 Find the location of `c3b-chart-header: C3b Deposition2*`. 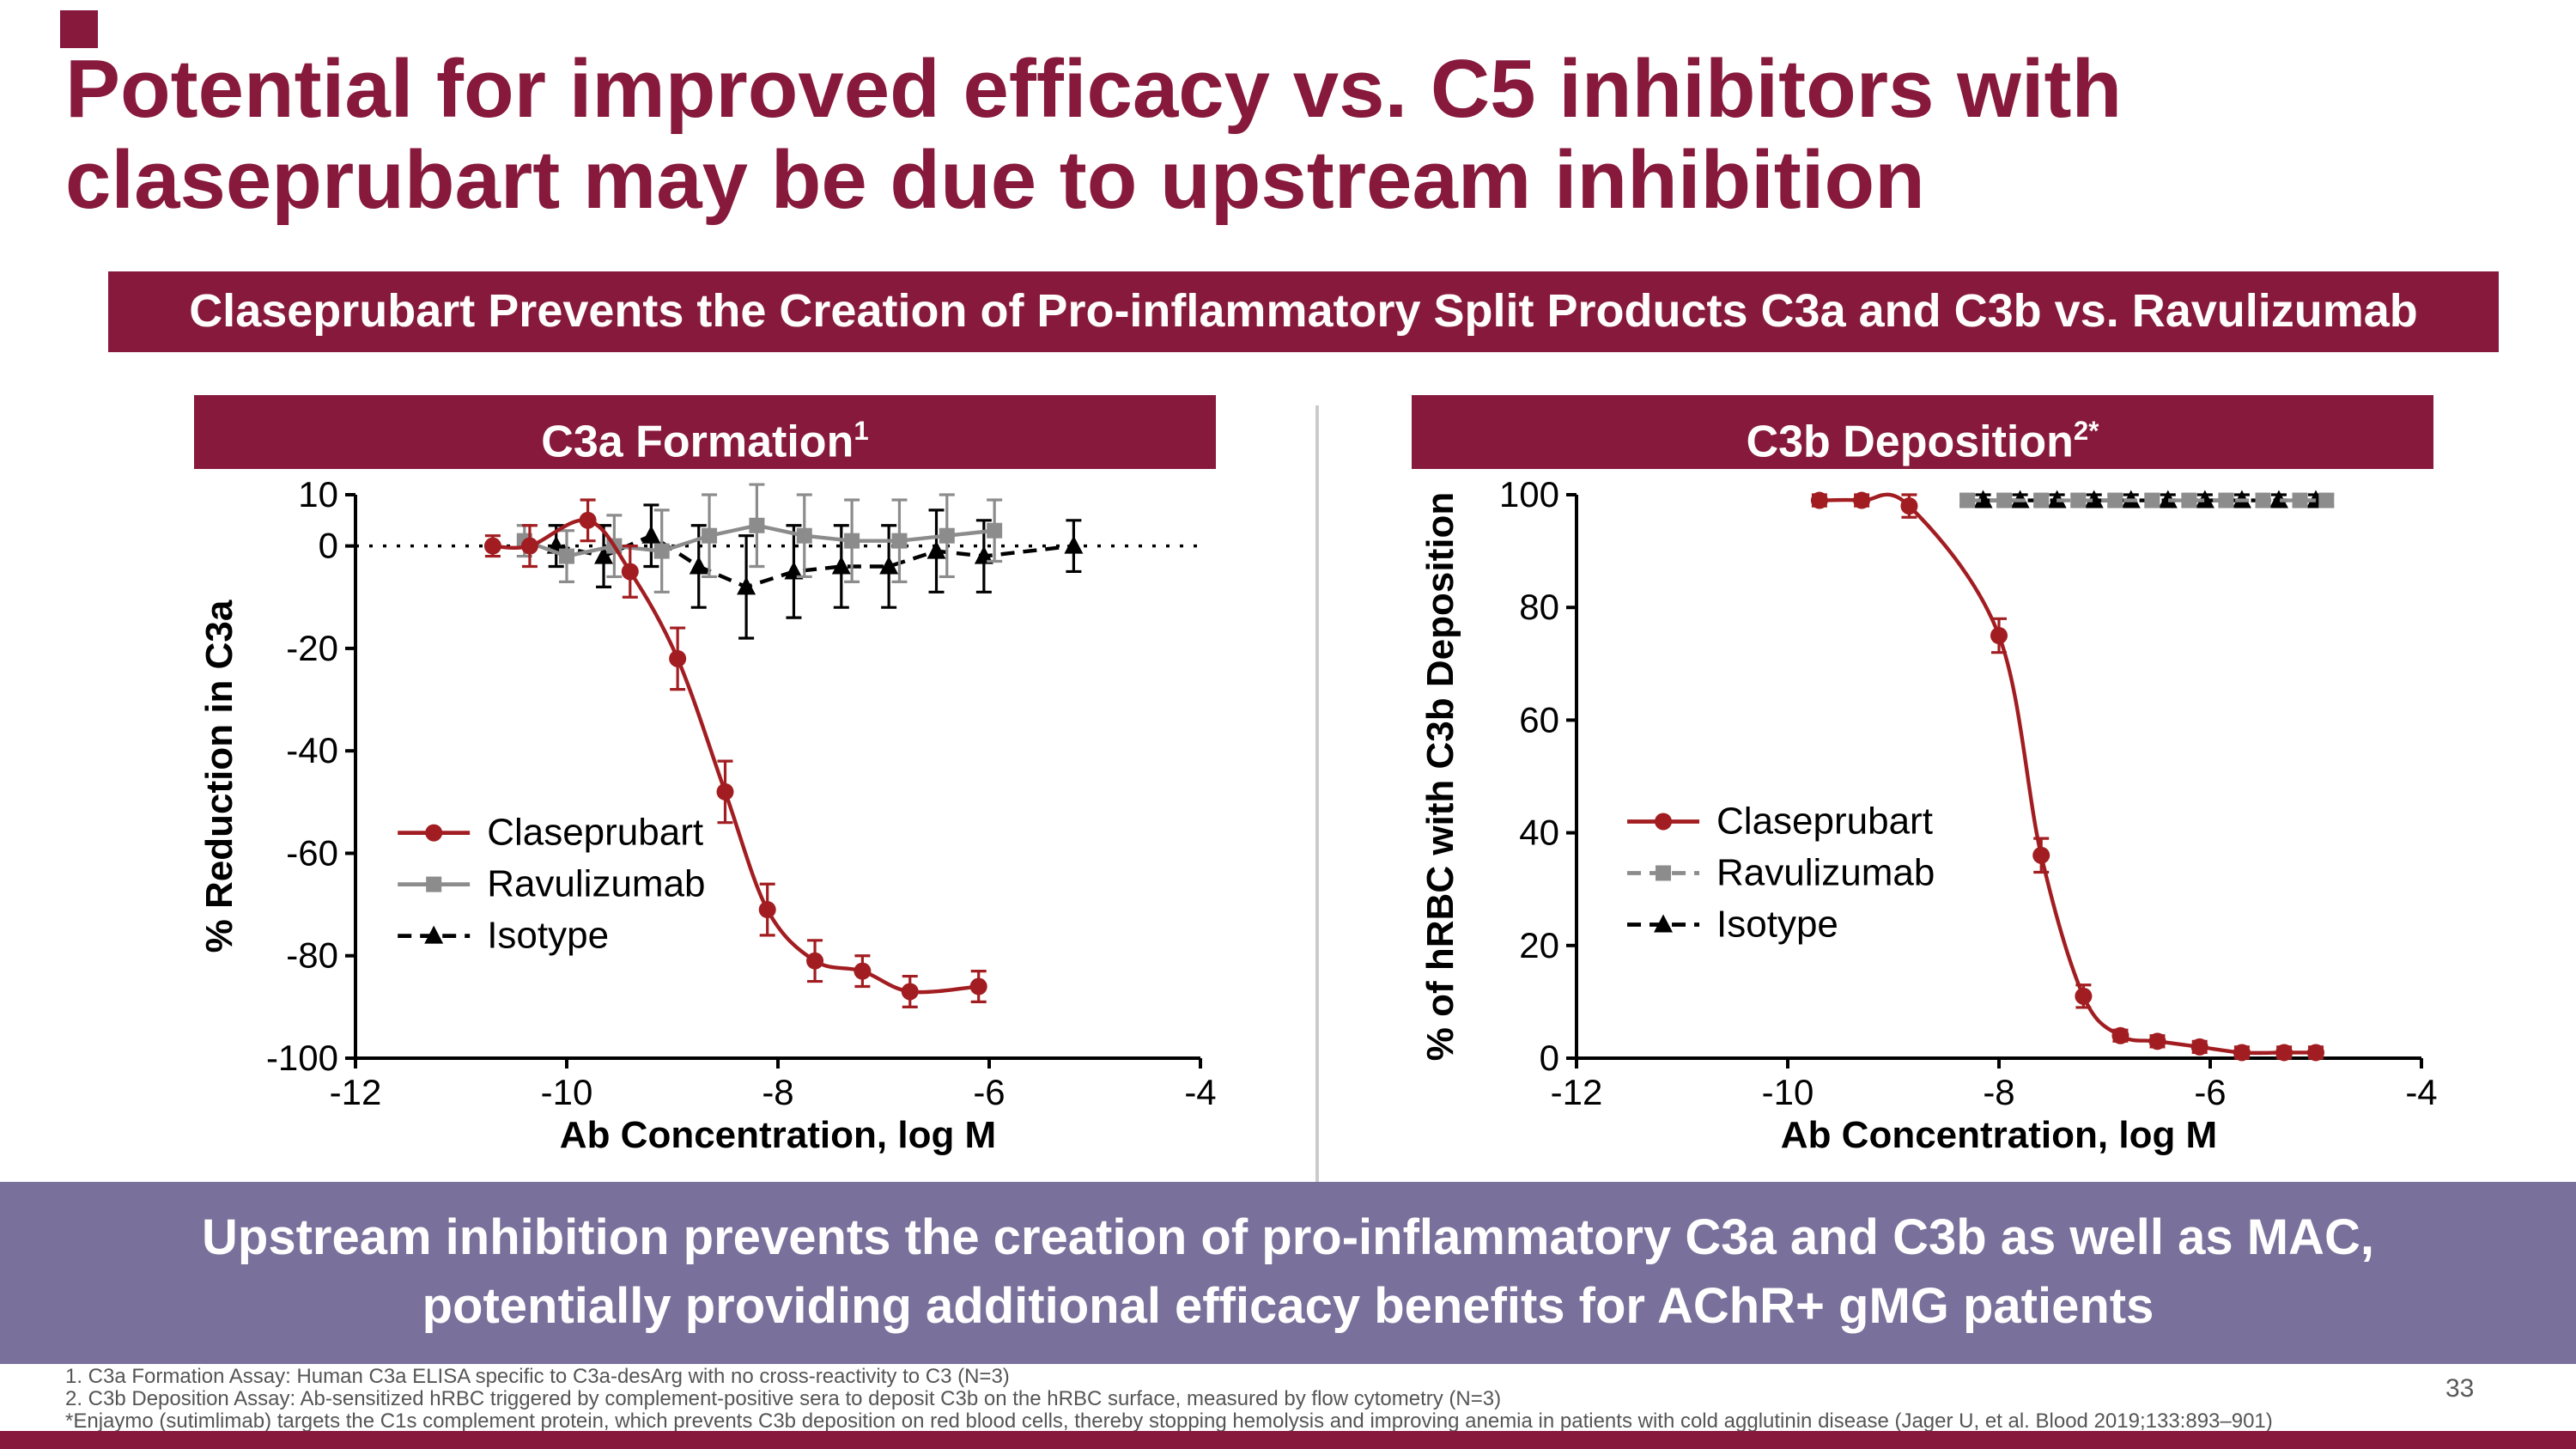

c3b-chart-header: C3b Deposition2* is located at coordinates (1923, 432).